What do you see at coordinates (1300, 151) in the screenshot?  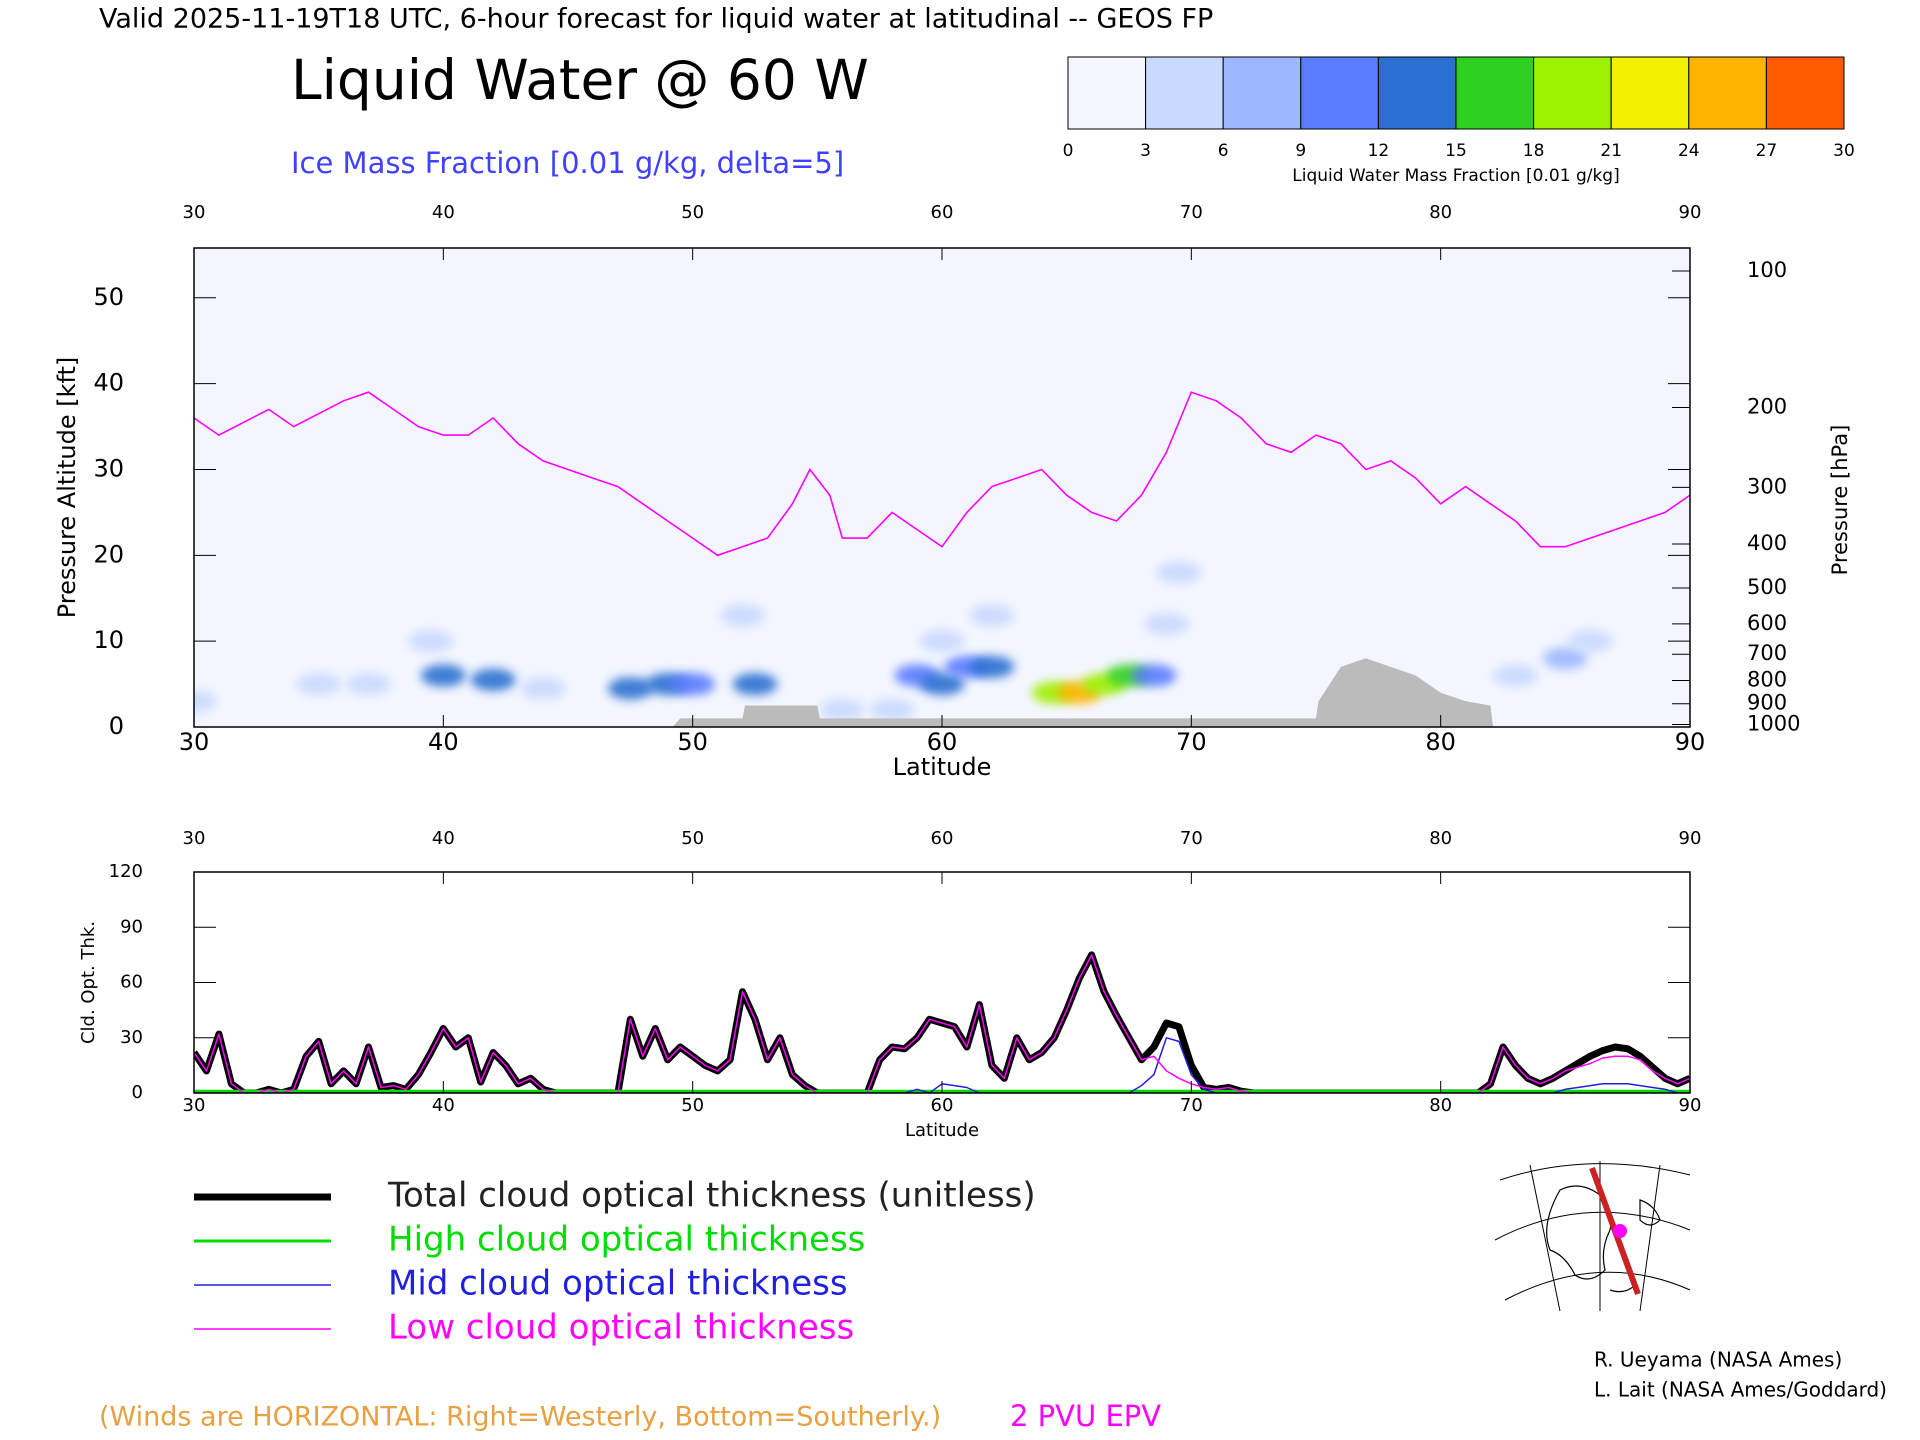 I see `colorbar-tick-label: 9` at bounding box center [1300, 151].